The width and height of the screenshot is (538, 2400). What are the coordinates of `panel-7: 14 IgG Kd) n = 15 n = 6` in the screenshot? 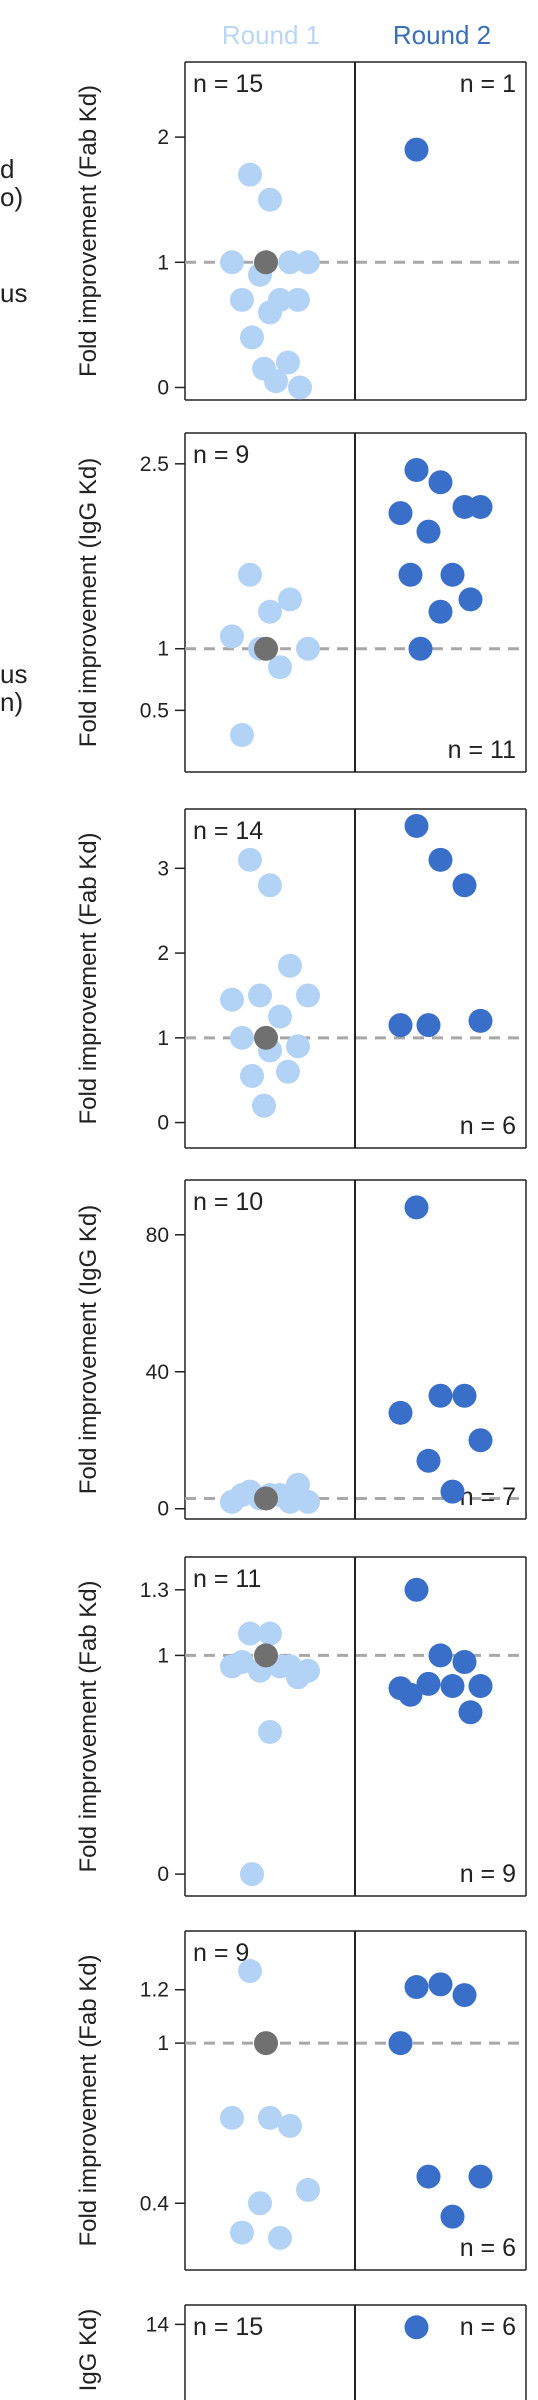 It's located at (301, 2352).